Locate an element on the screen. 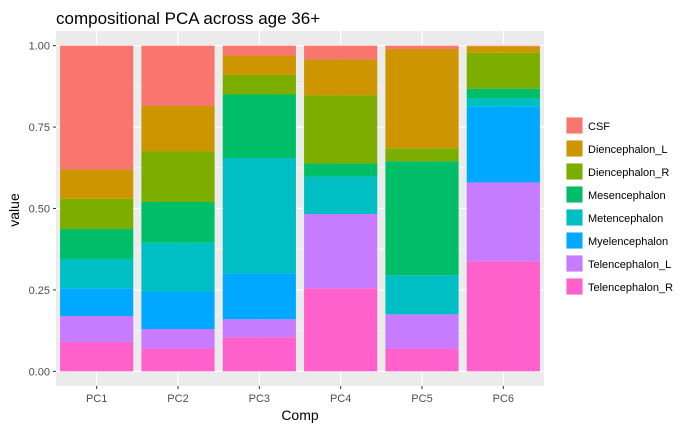 The image size is (700, 432). bar-segment-pc5-diencephalon-l is located at coordinates (422, 98).